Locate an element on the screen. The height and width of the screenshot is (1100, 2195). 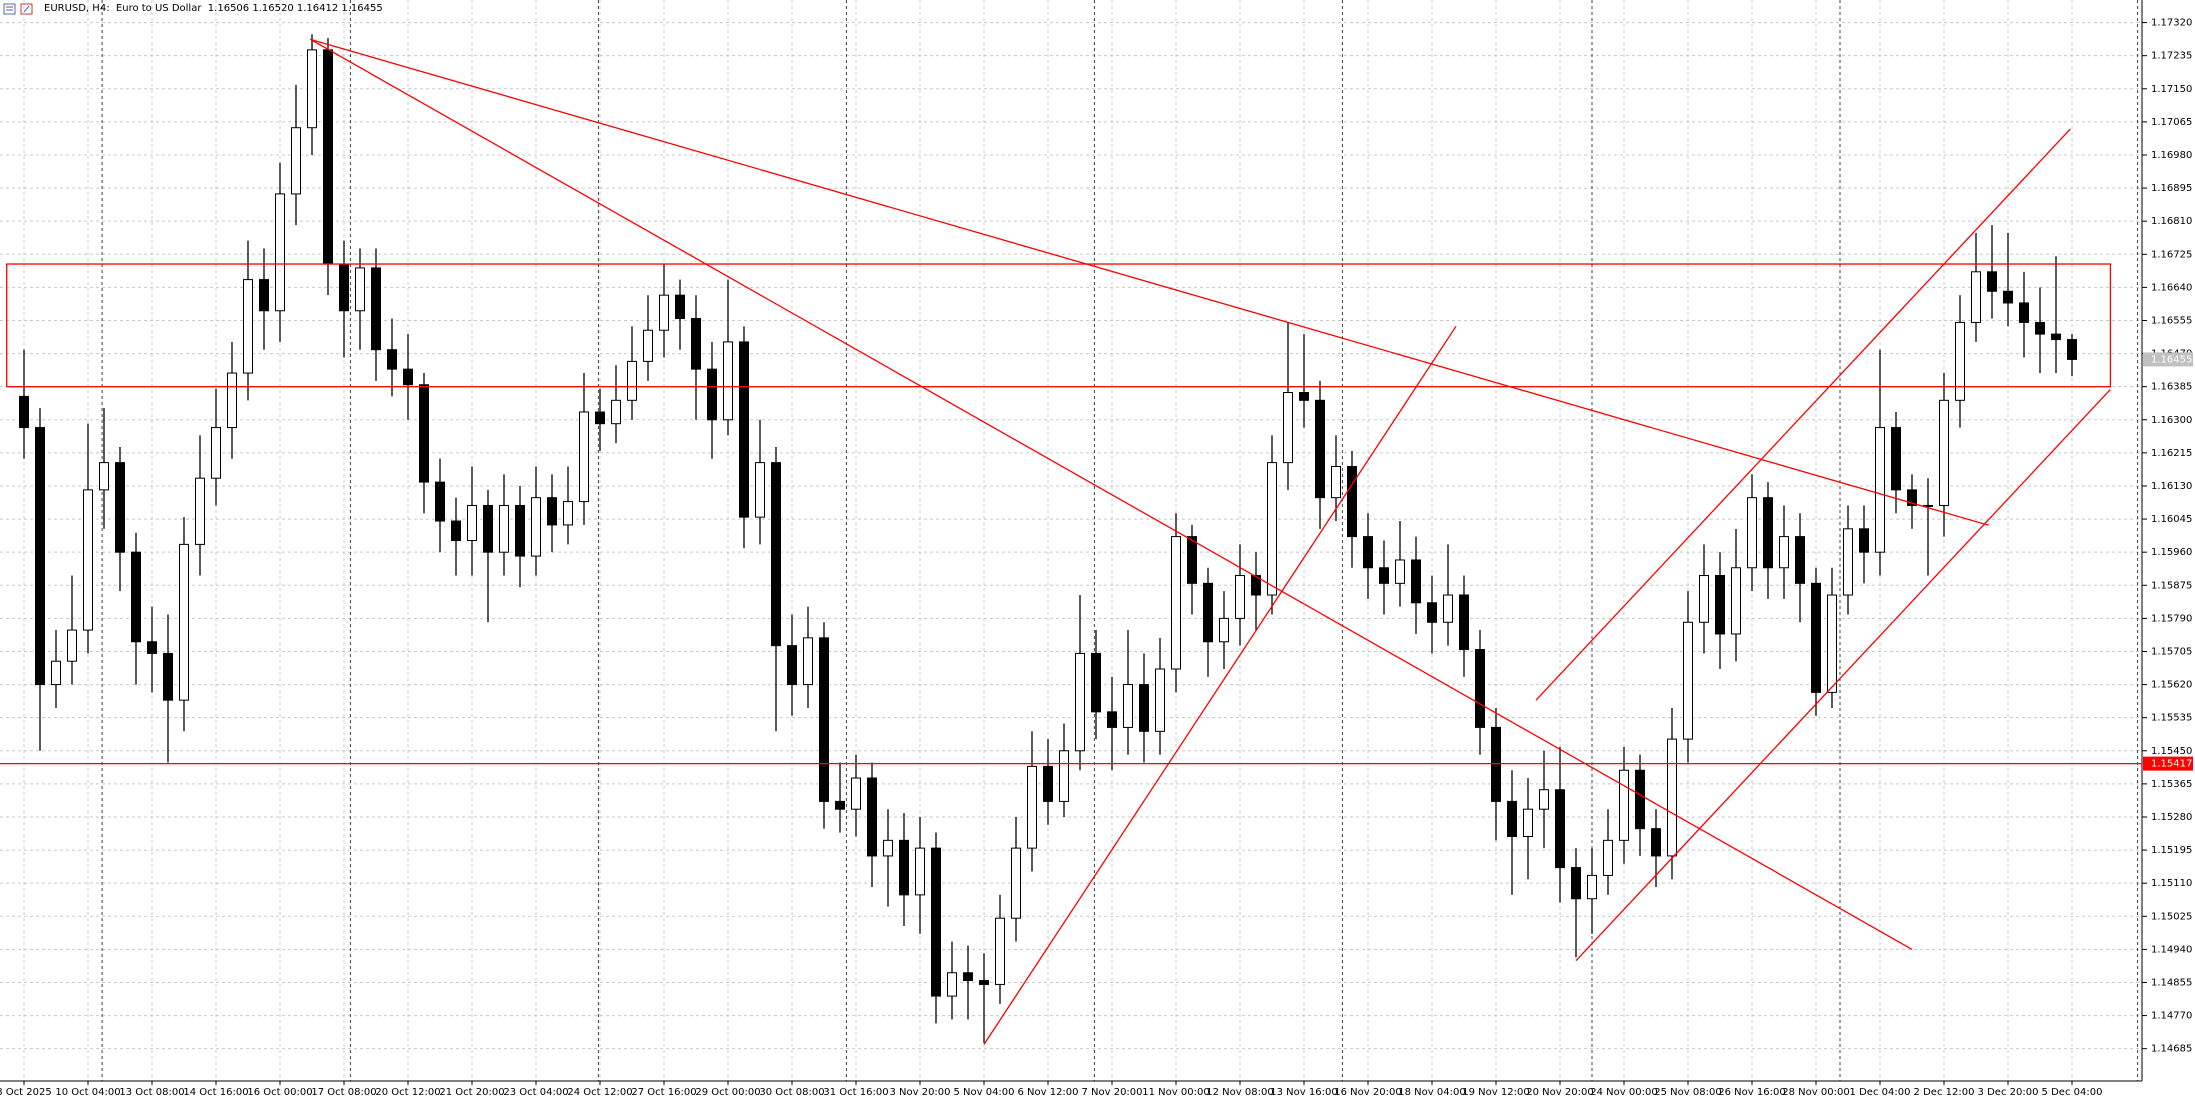
price-label-box is located at coordinates (2168, 763).